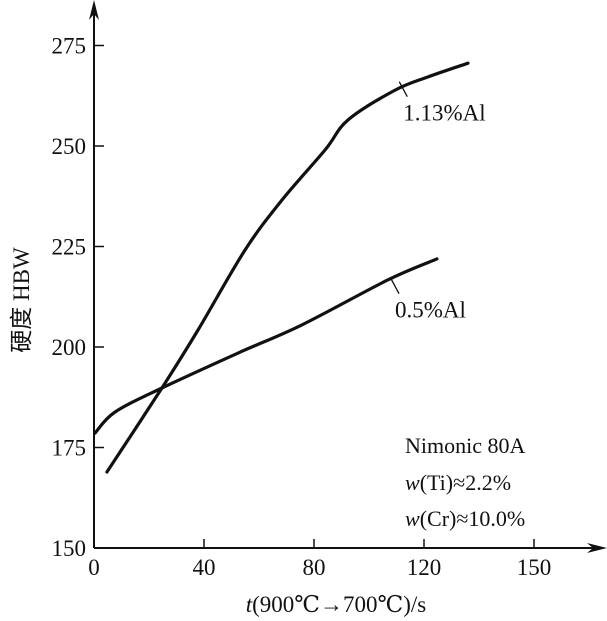 This screenshot has height=621, width=607. I want to click on alloy-annotation: Nimonic 80A w(Ti)≈2.2% w(Cr)≈10.0%, so click(465, 482).